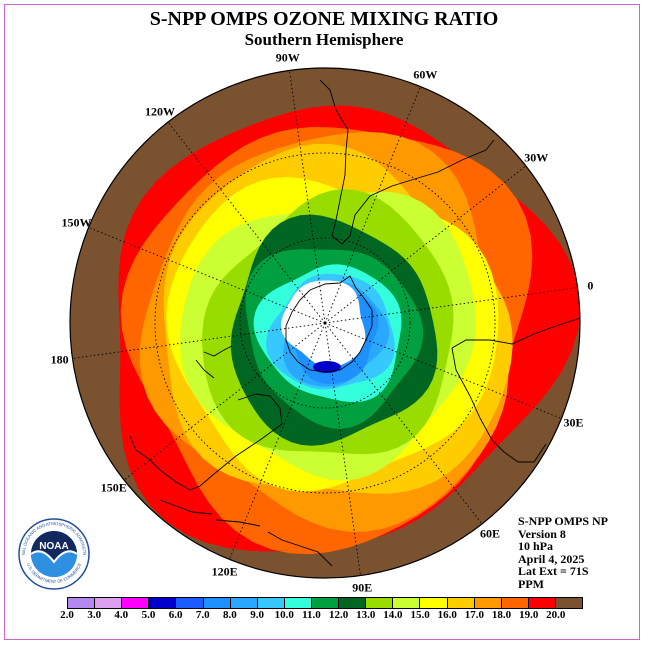 The image size is (648, 648). Describe the element at coordinates (113, 487) in the screenshot. I see `longitude-label: 150E` at that location.